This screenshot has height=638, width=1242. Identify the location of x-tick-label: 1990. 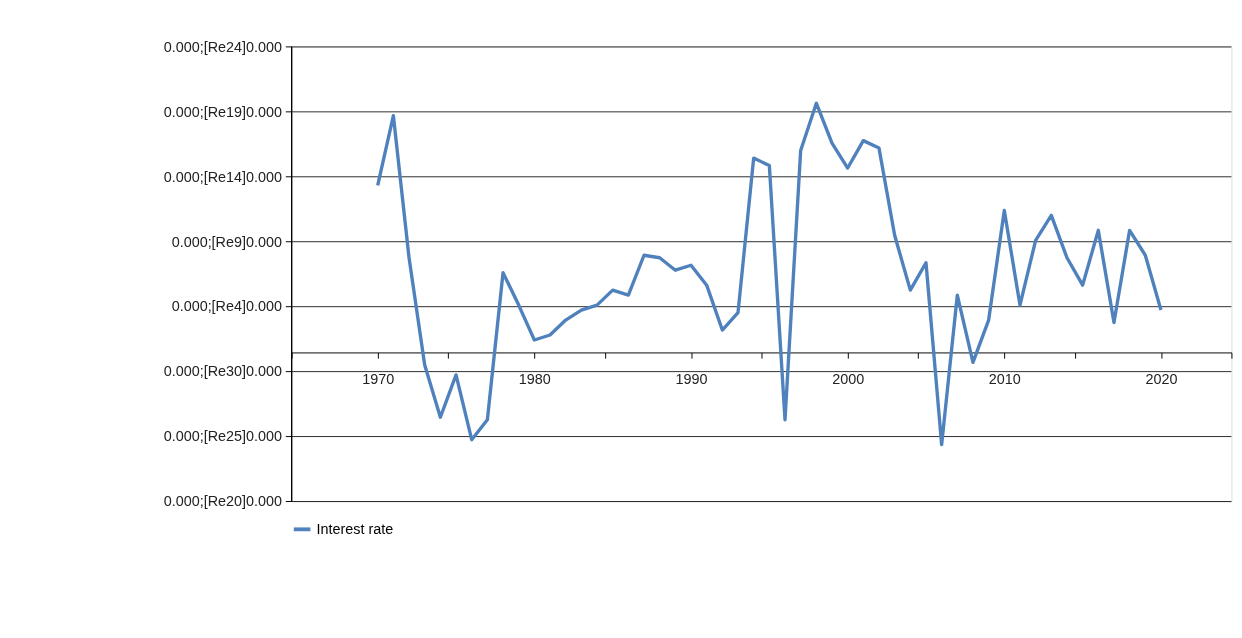
(691, 378).